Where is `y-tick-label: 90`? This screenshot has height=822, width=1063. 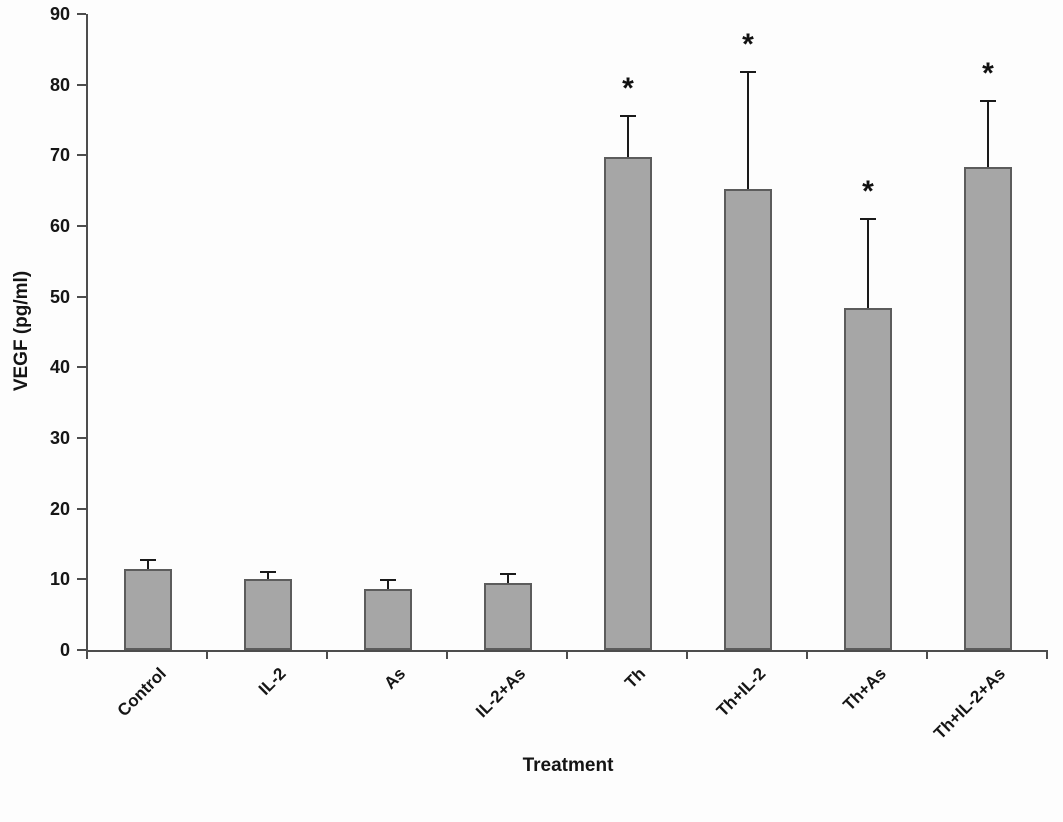
y-tick-label: 90 is located at coordinates (59, 14).